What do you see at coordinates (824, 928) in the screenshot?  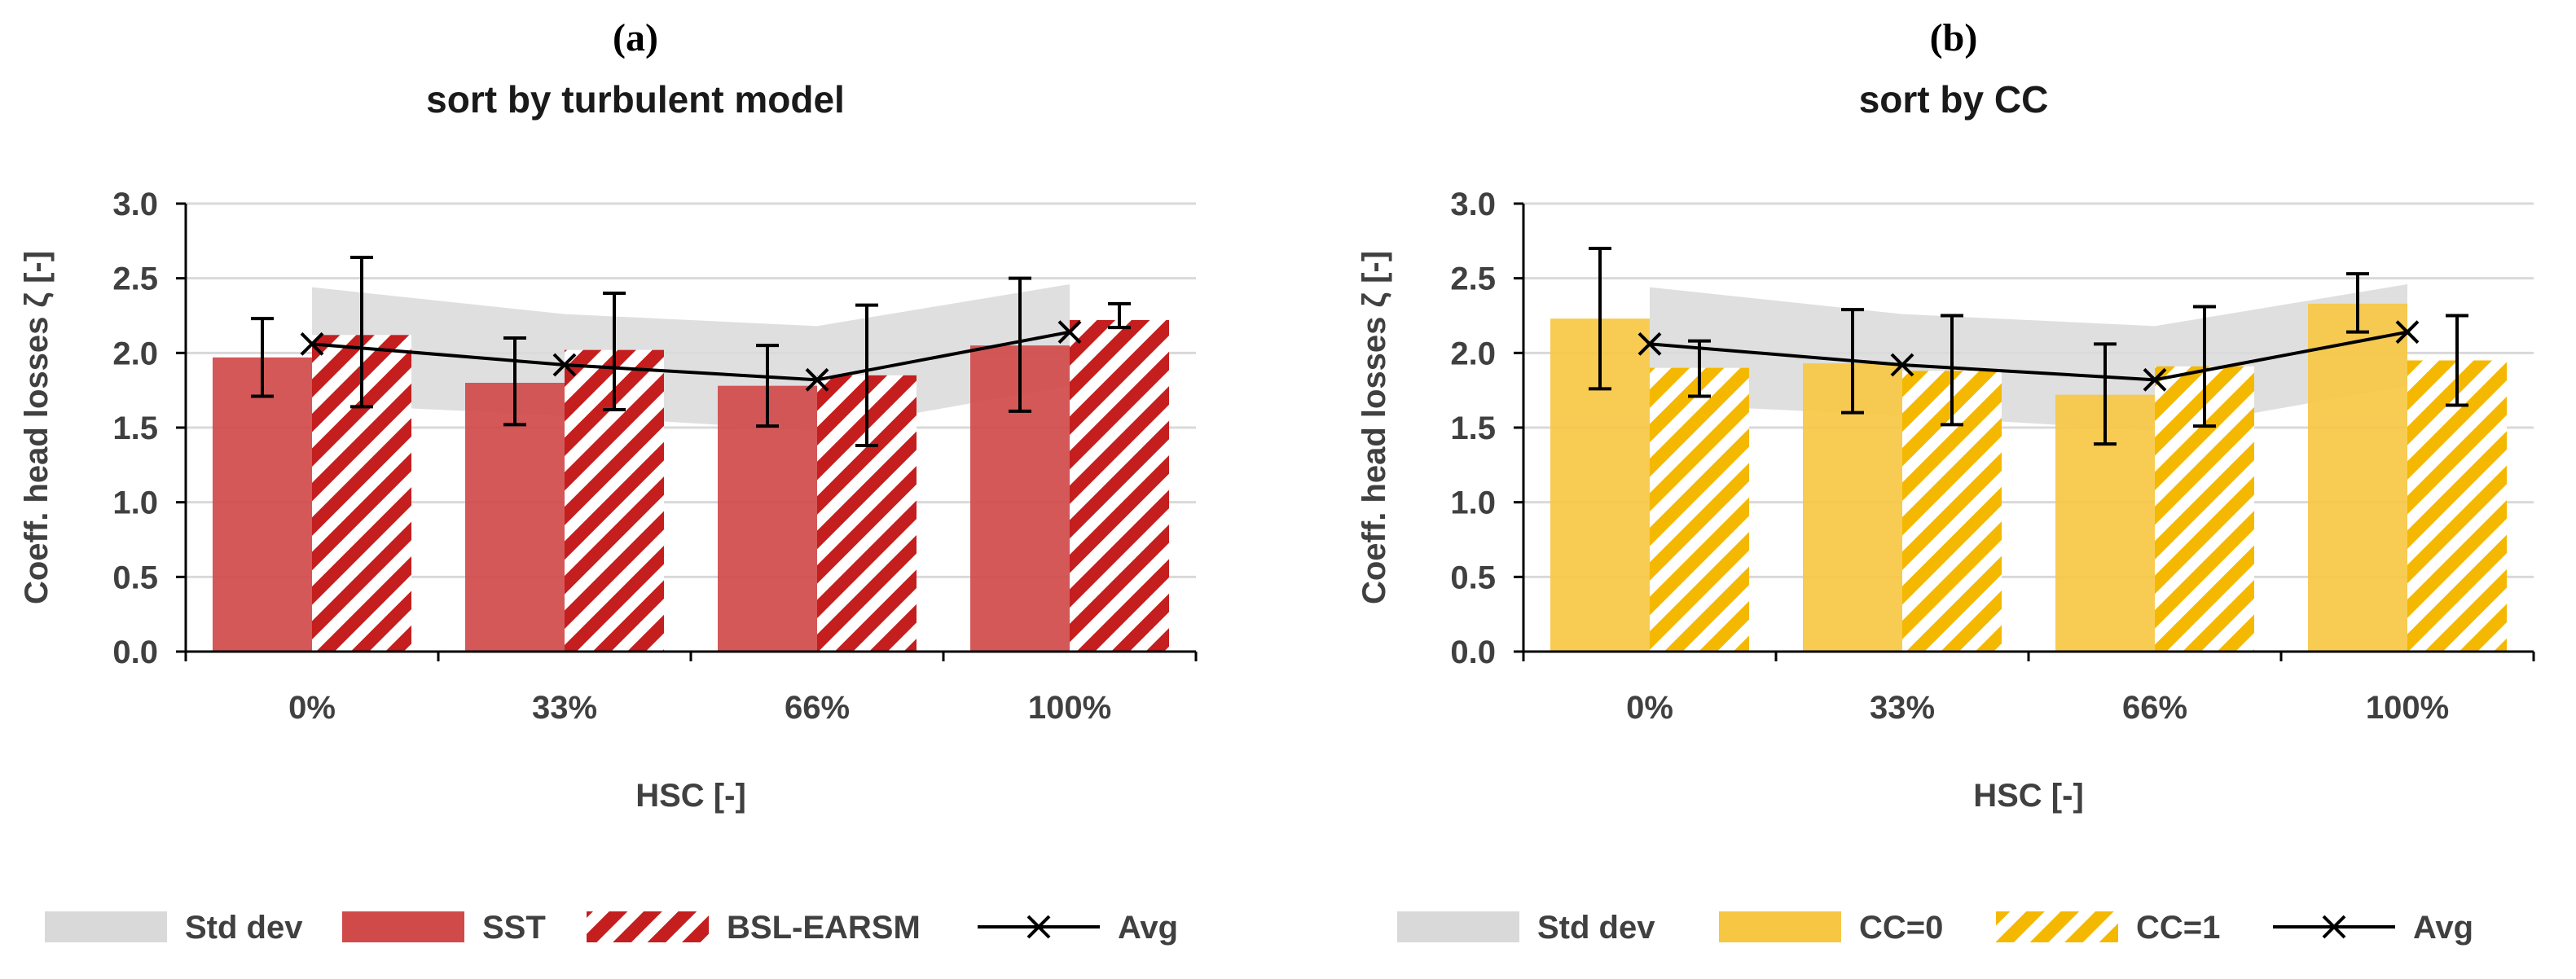 I see `legend-label: BSL-EARSM` at bounding box center [824, 928].